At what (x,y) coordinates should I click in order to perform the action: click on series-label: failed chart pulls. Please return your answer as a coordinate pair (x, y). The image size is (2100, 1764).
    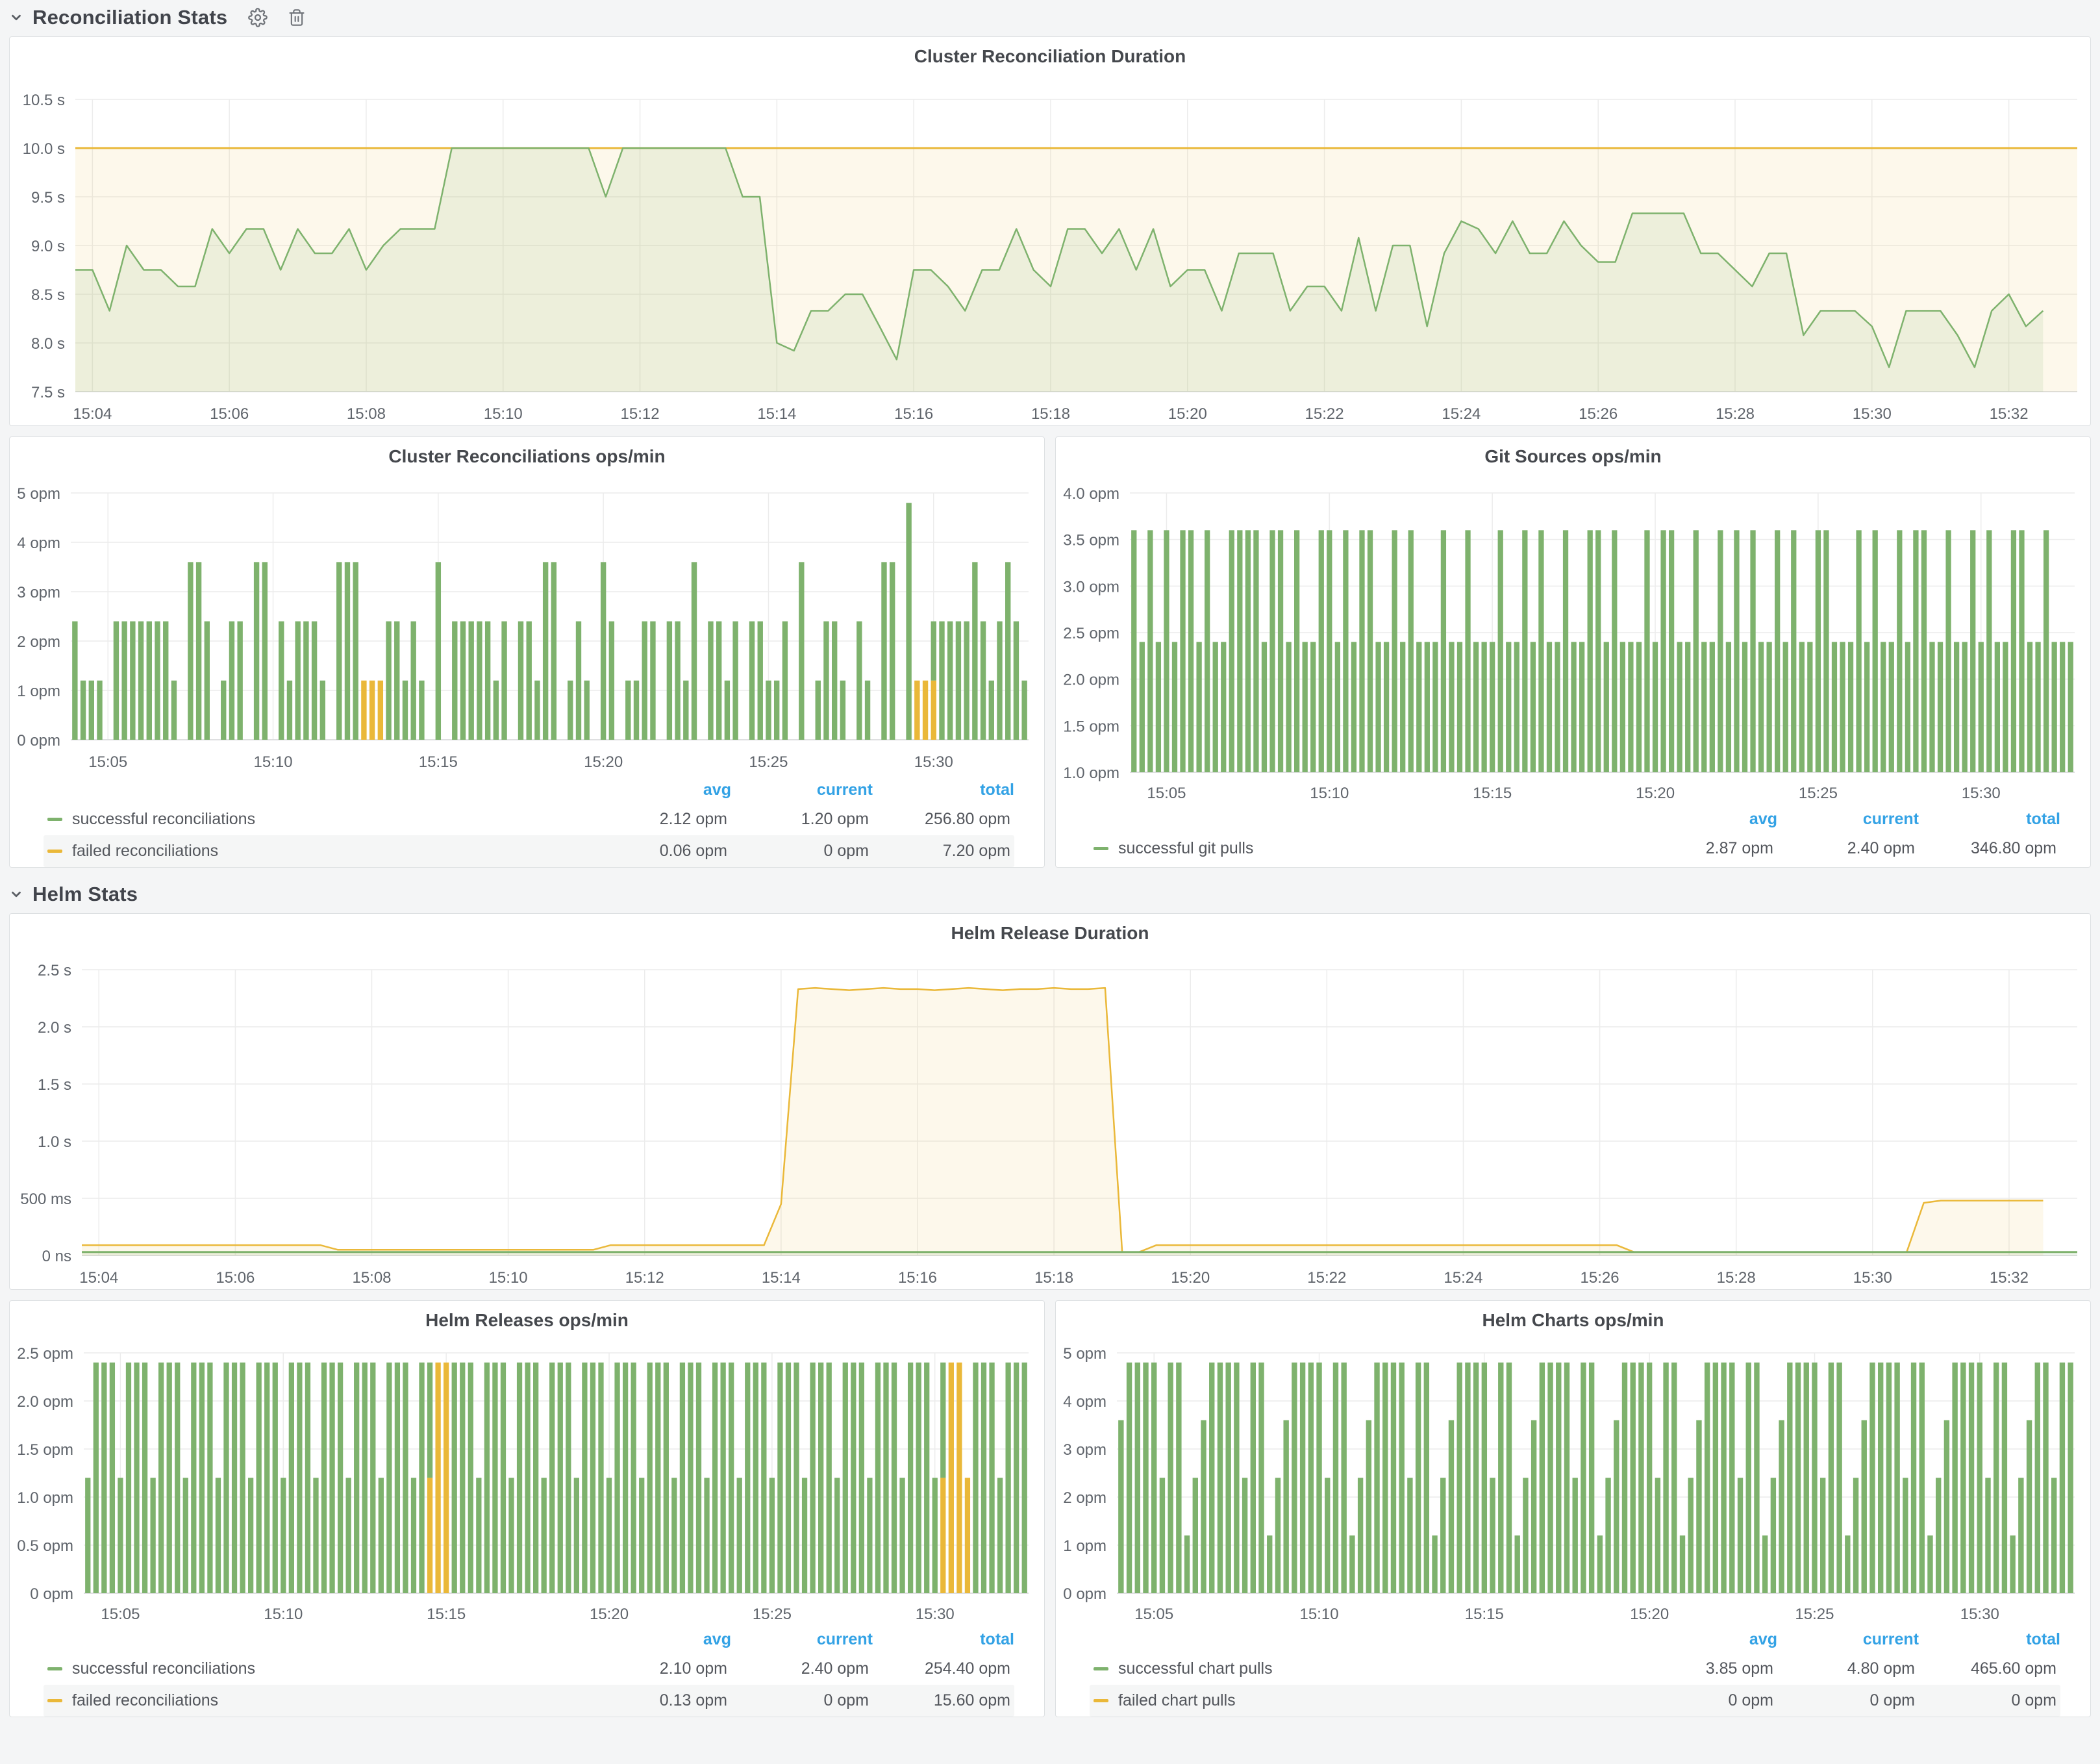
    Looking at the image, I should click on (1177, 1700).